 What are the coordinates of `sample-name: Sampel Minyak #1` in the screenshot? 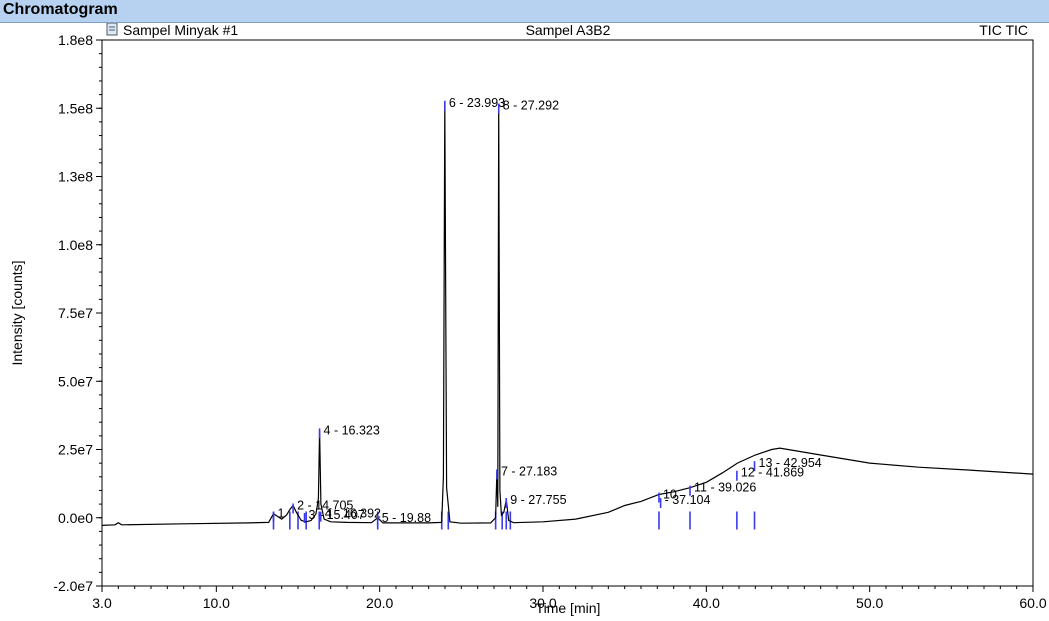 It's located at (180, 30).